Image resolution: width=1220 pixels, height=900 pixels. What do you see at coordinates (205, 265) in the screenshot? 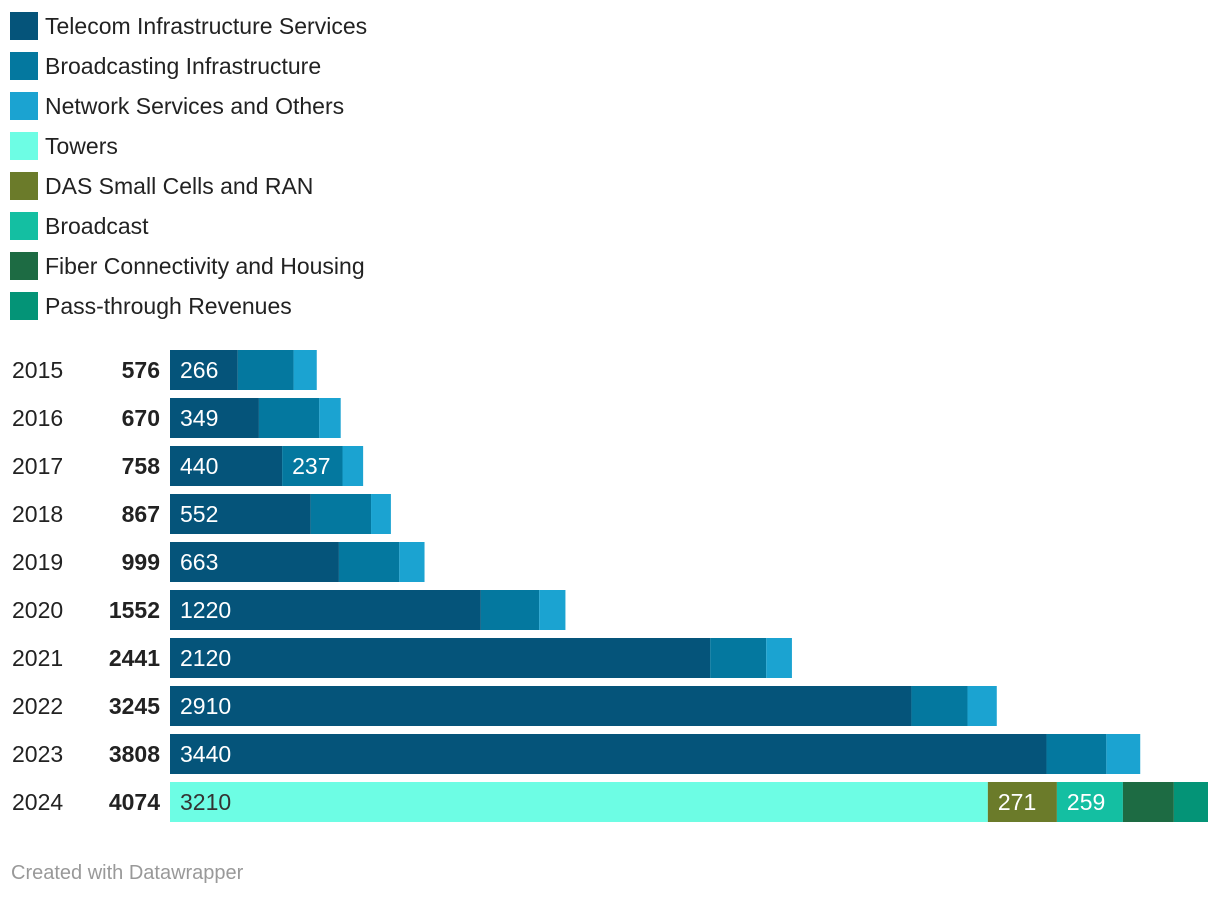
I see `legend-label: Fiber Connectivity and Housing` at bounding box center [205, 265].